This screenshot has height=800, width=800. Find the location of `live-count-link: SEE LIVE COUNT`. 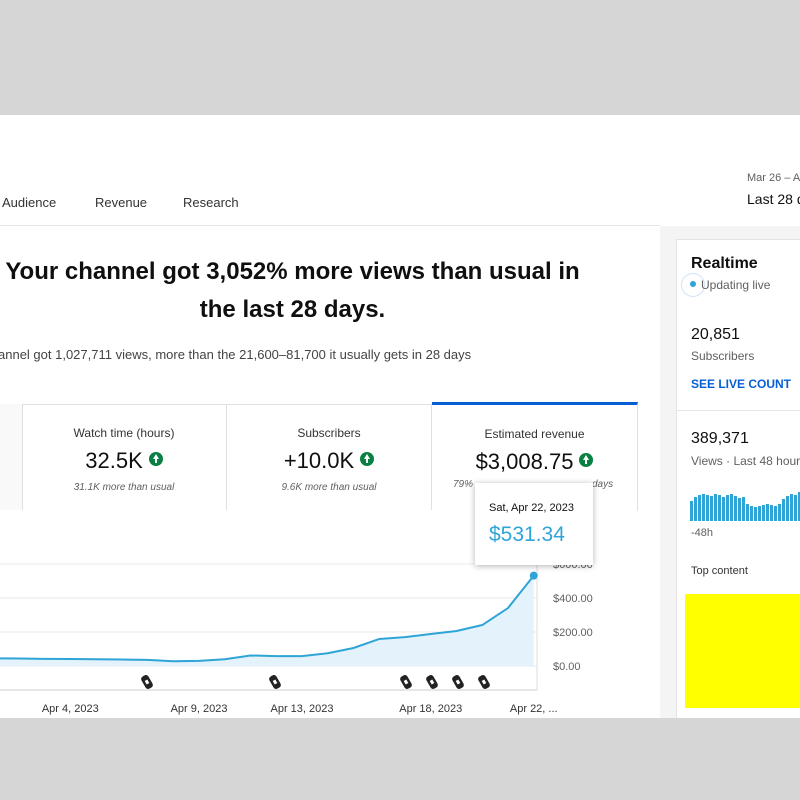

live-count-link: SEE LIVE COUNT is located at coordinates (741, 384).